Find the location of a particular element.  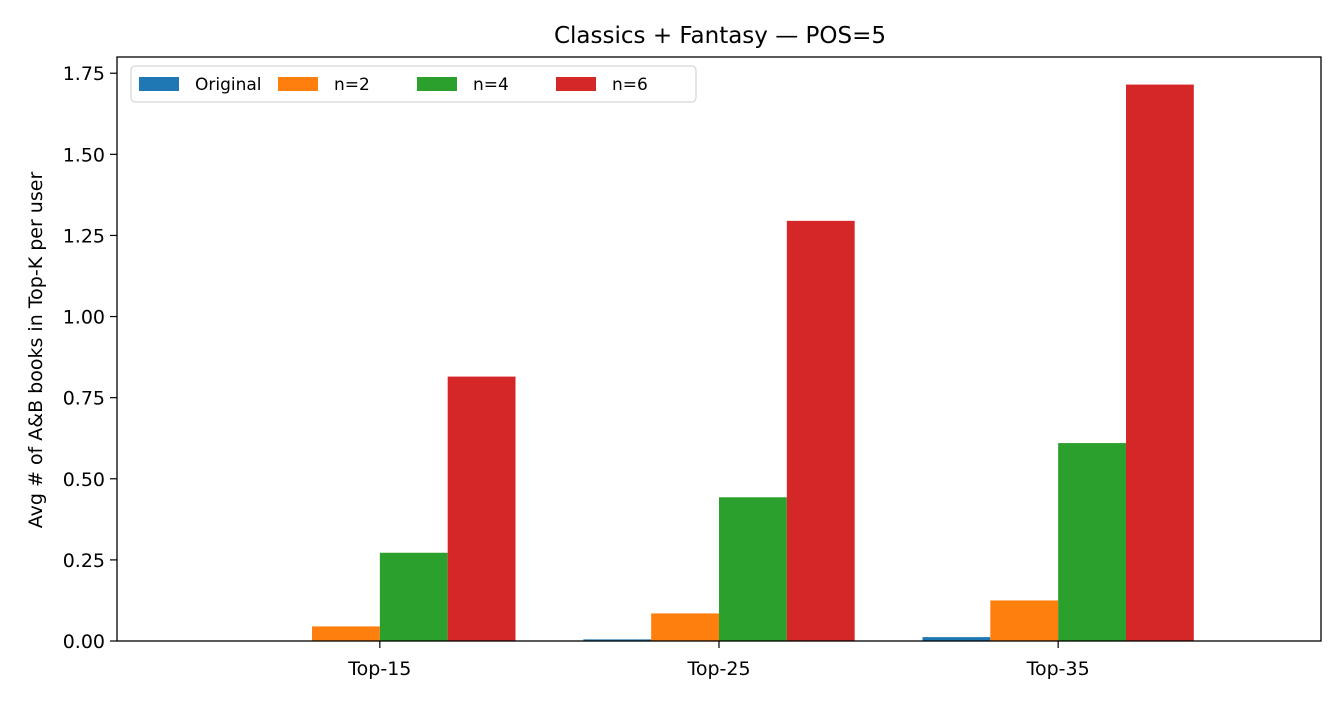

y-axis-title: Avg # of A&B books in Top-K per user is located at coordinates (36, 350).